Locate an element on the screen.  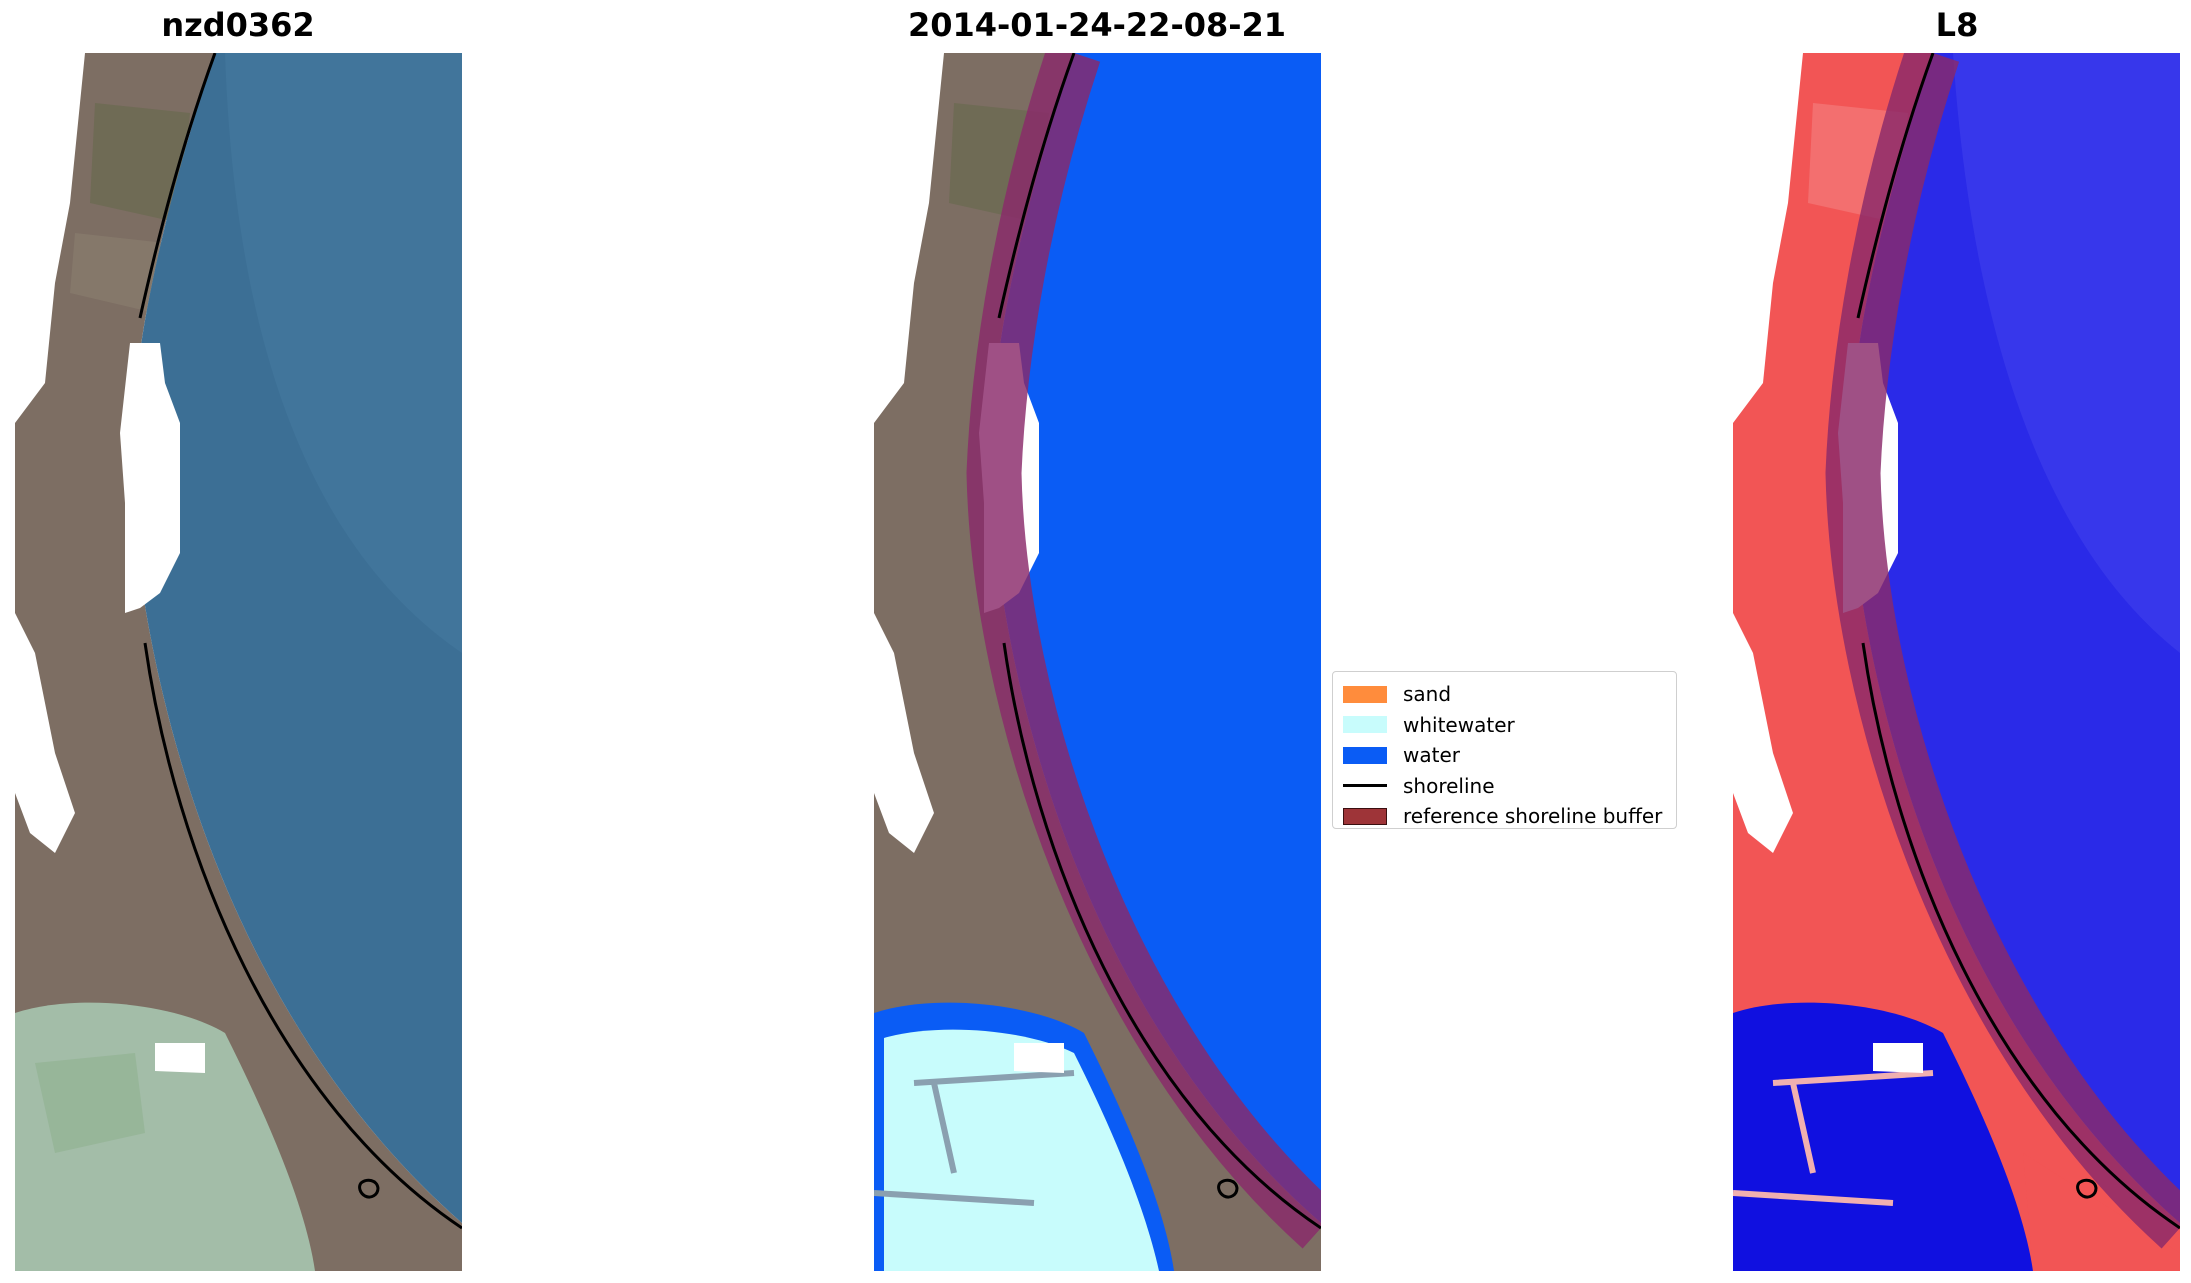
cloud is located at coordinates (150, 478).